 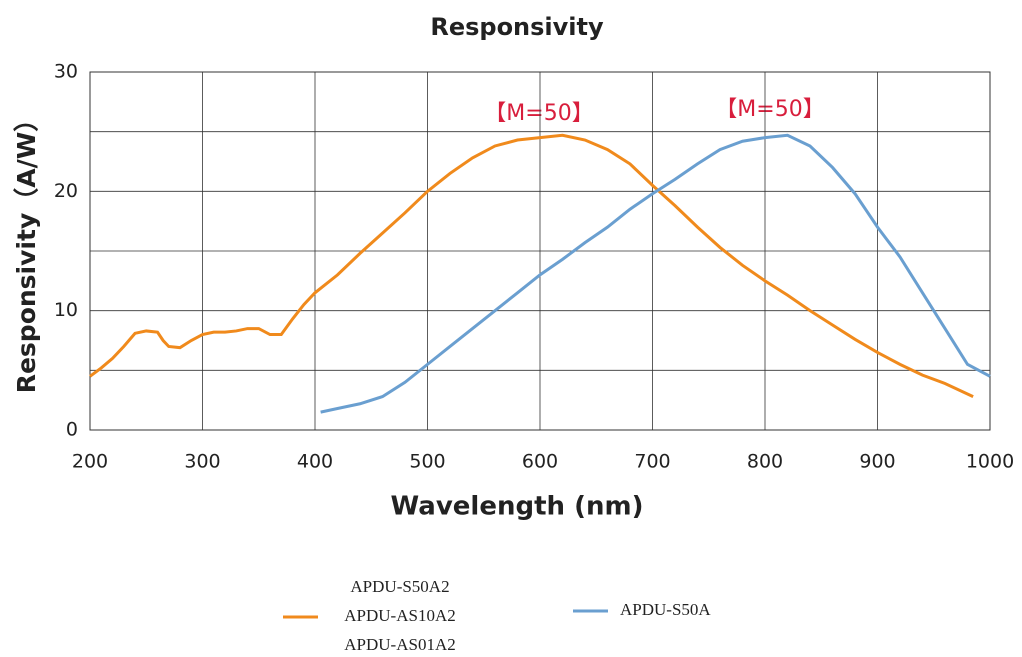 What do you see at coordinates (66, 191) in the screenshot?
I see `y-tick-label: 20` at bounding box center [66, 191].